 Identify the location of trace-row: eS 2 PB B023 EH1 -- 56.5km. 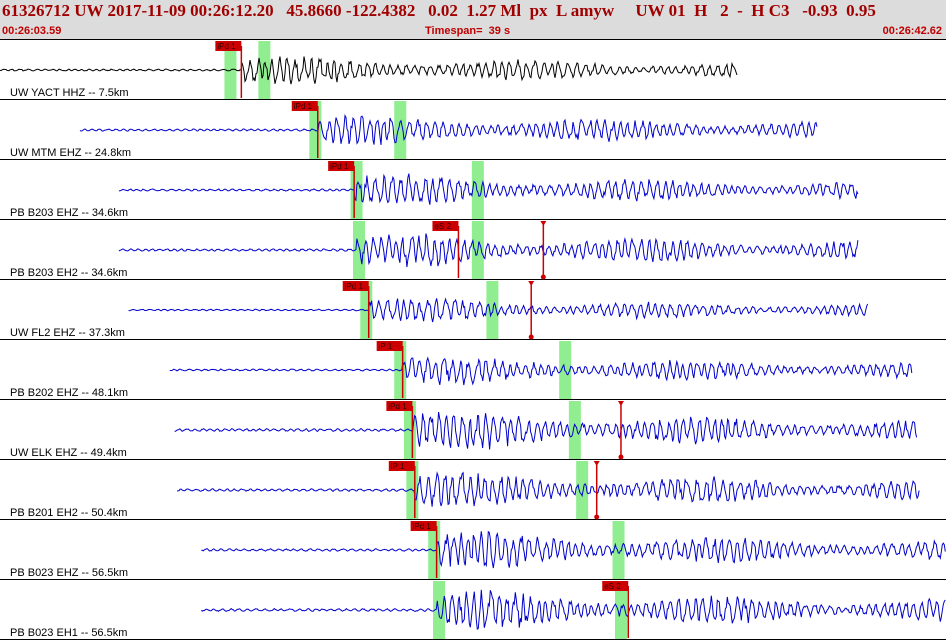
(473, 610).